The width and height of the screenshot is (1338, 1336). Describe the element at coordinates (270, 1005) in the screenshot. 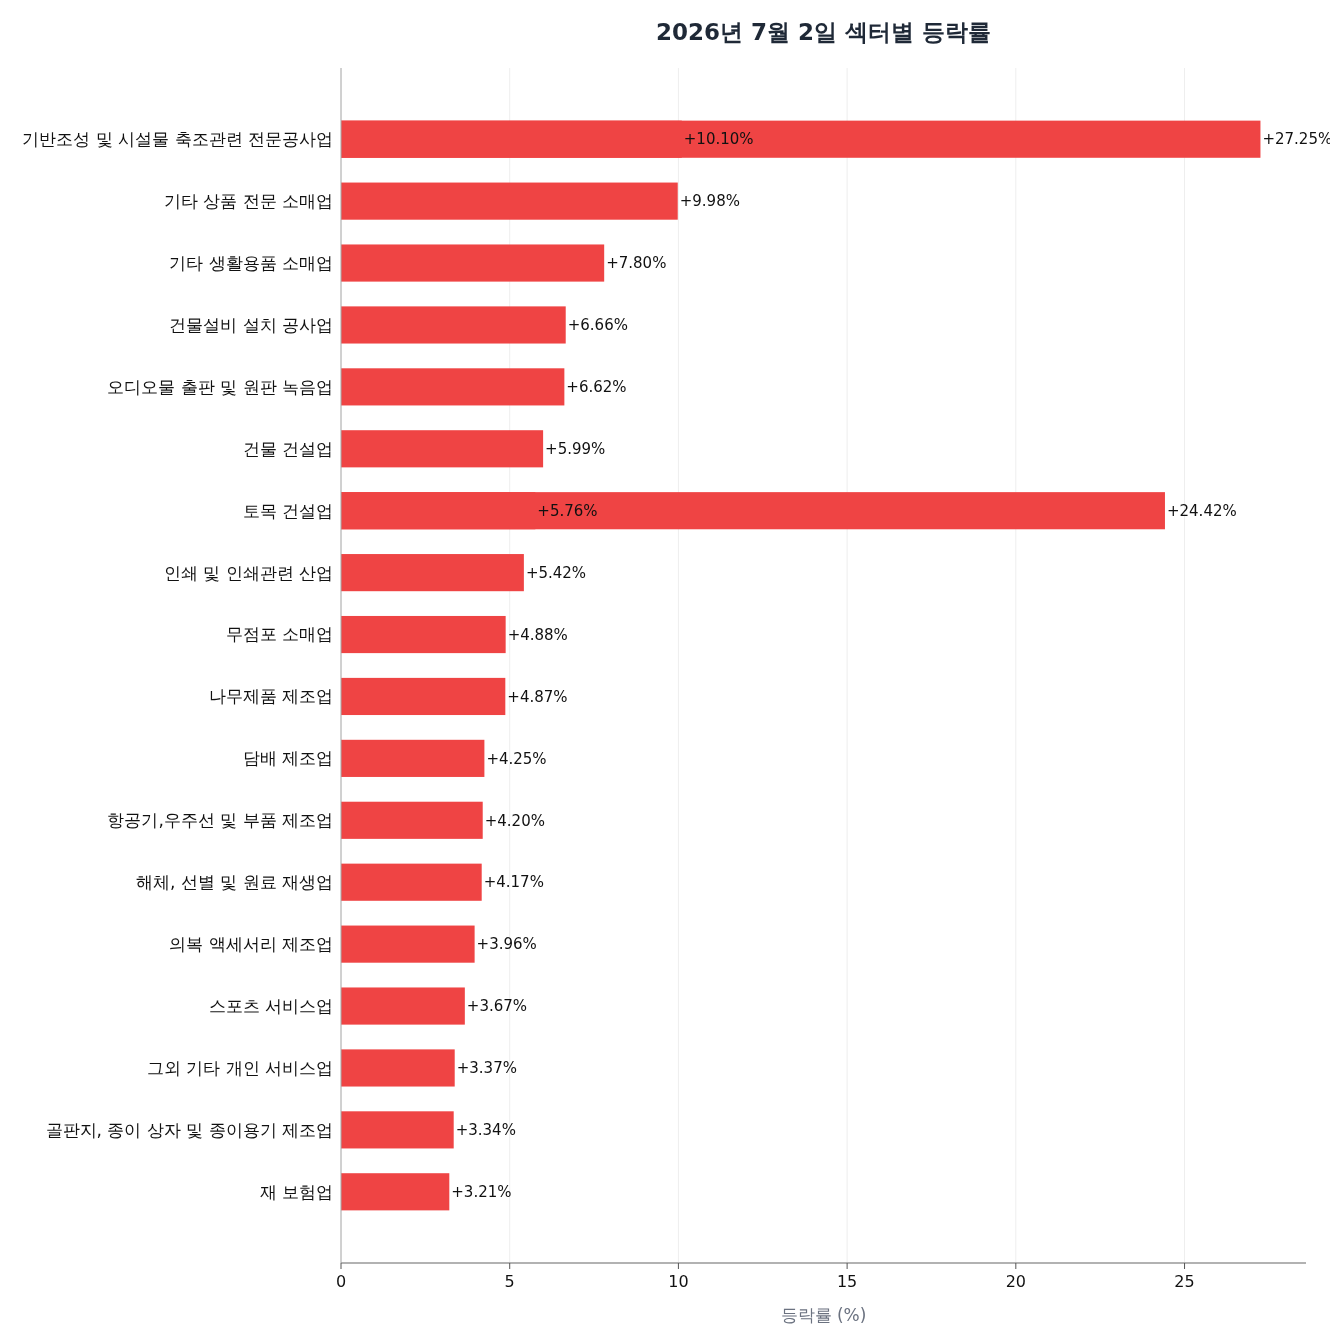

I see `y-tick-label: 스포츠 서비스업` at that location.